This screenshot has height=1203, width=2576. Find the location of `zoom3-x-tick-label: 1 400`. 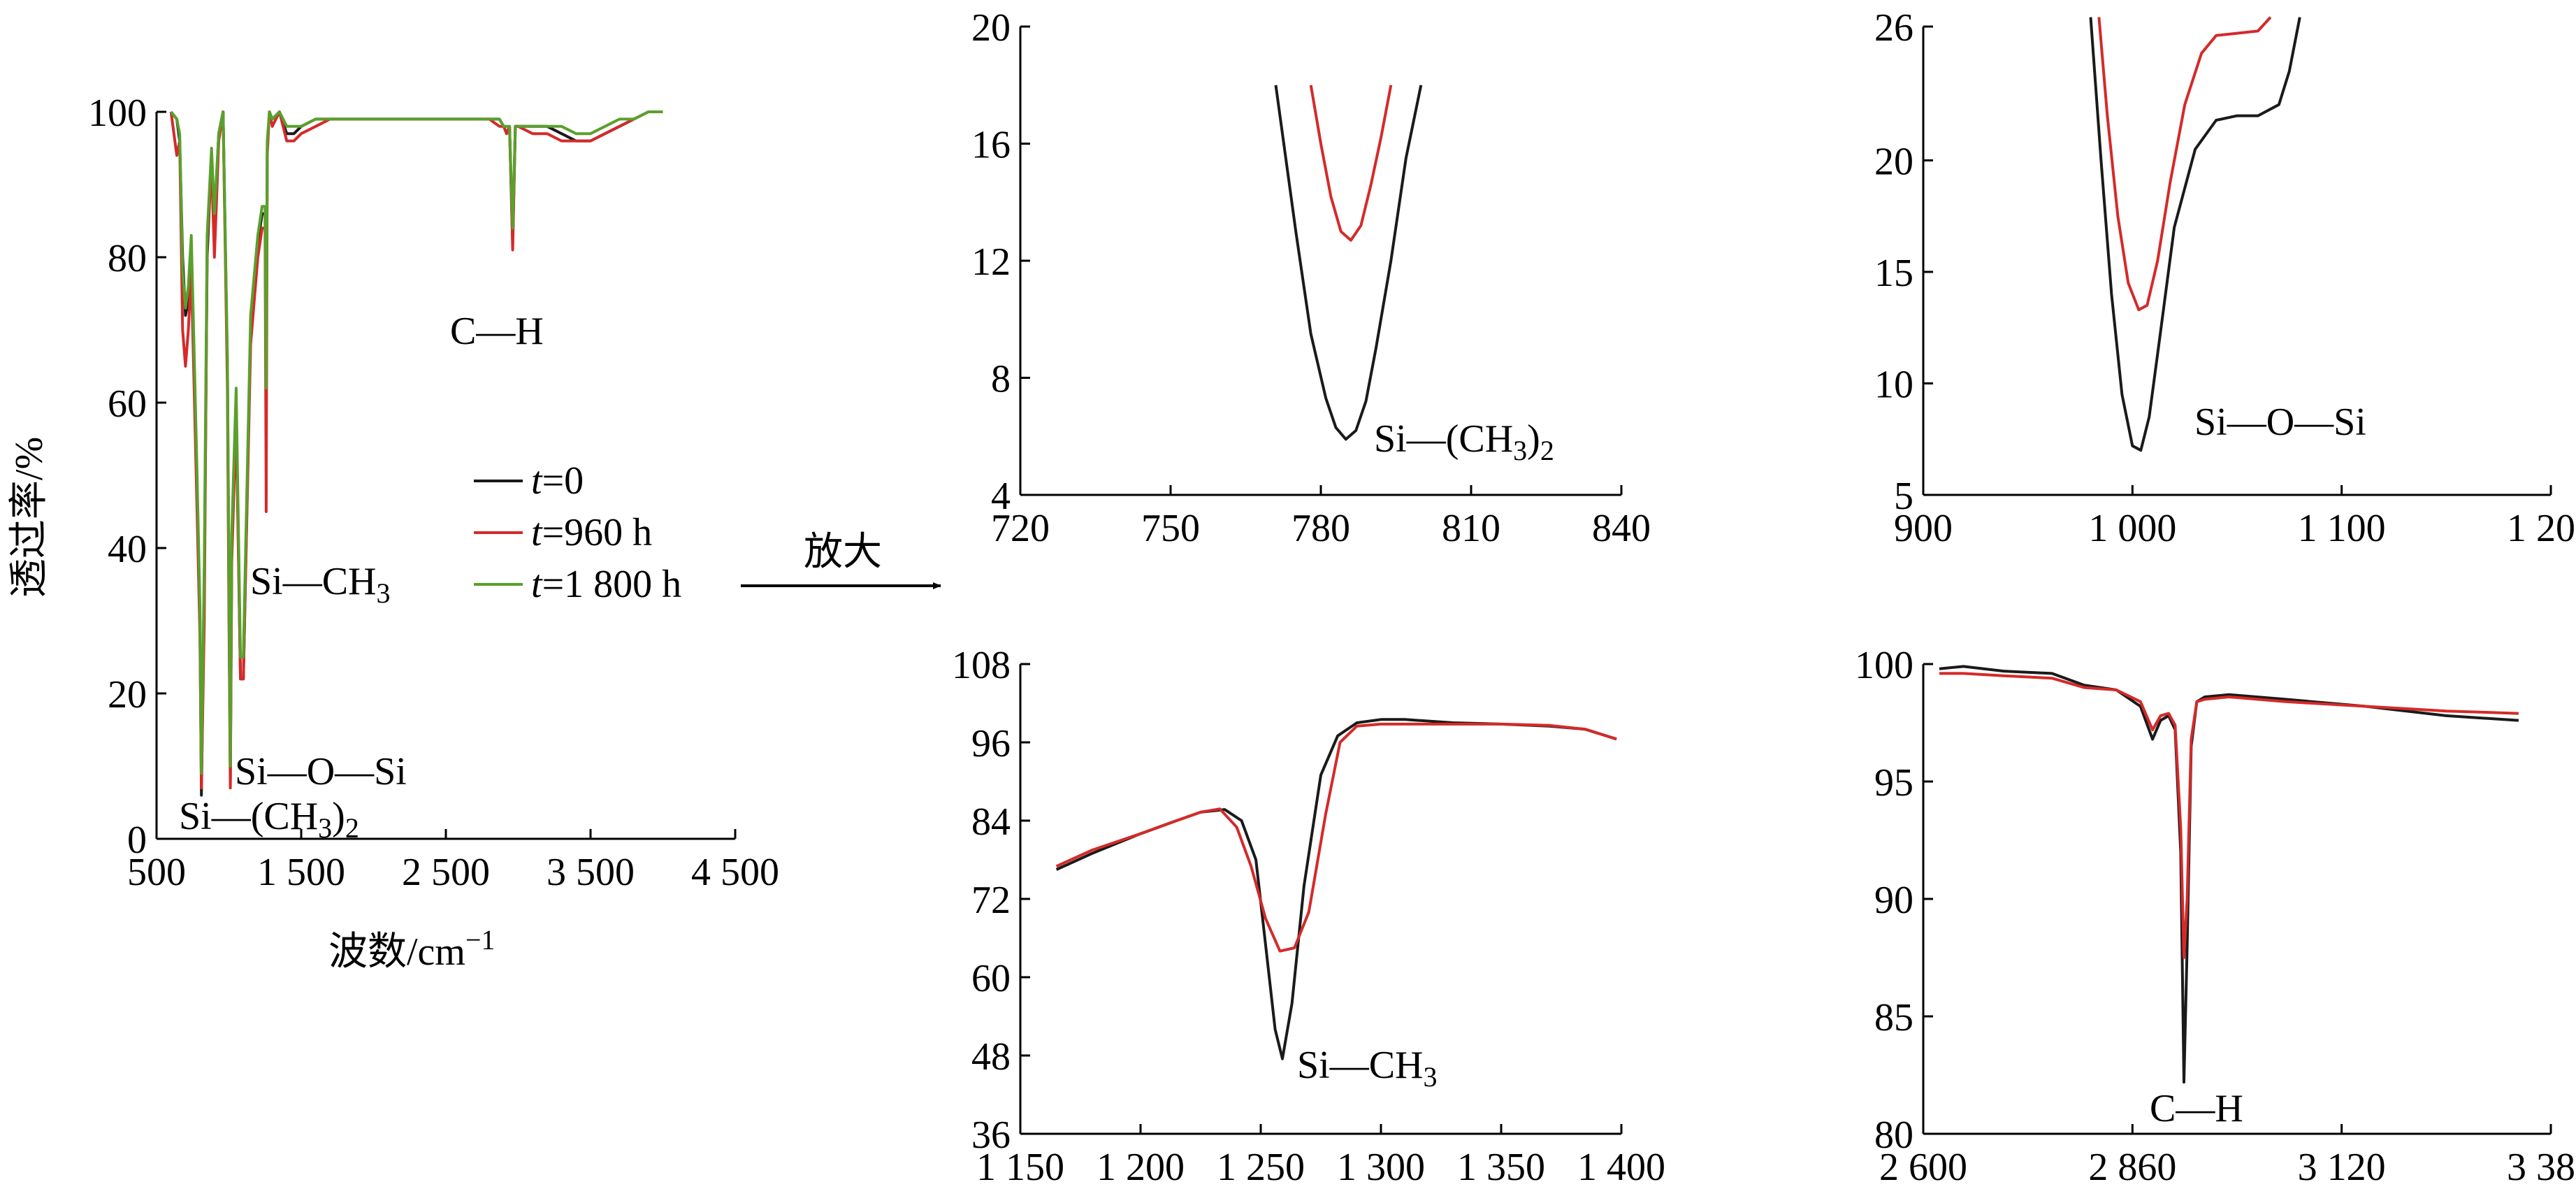

zoom3-x-tick-label: 1 400 is located at coordinates (1621, 1167).